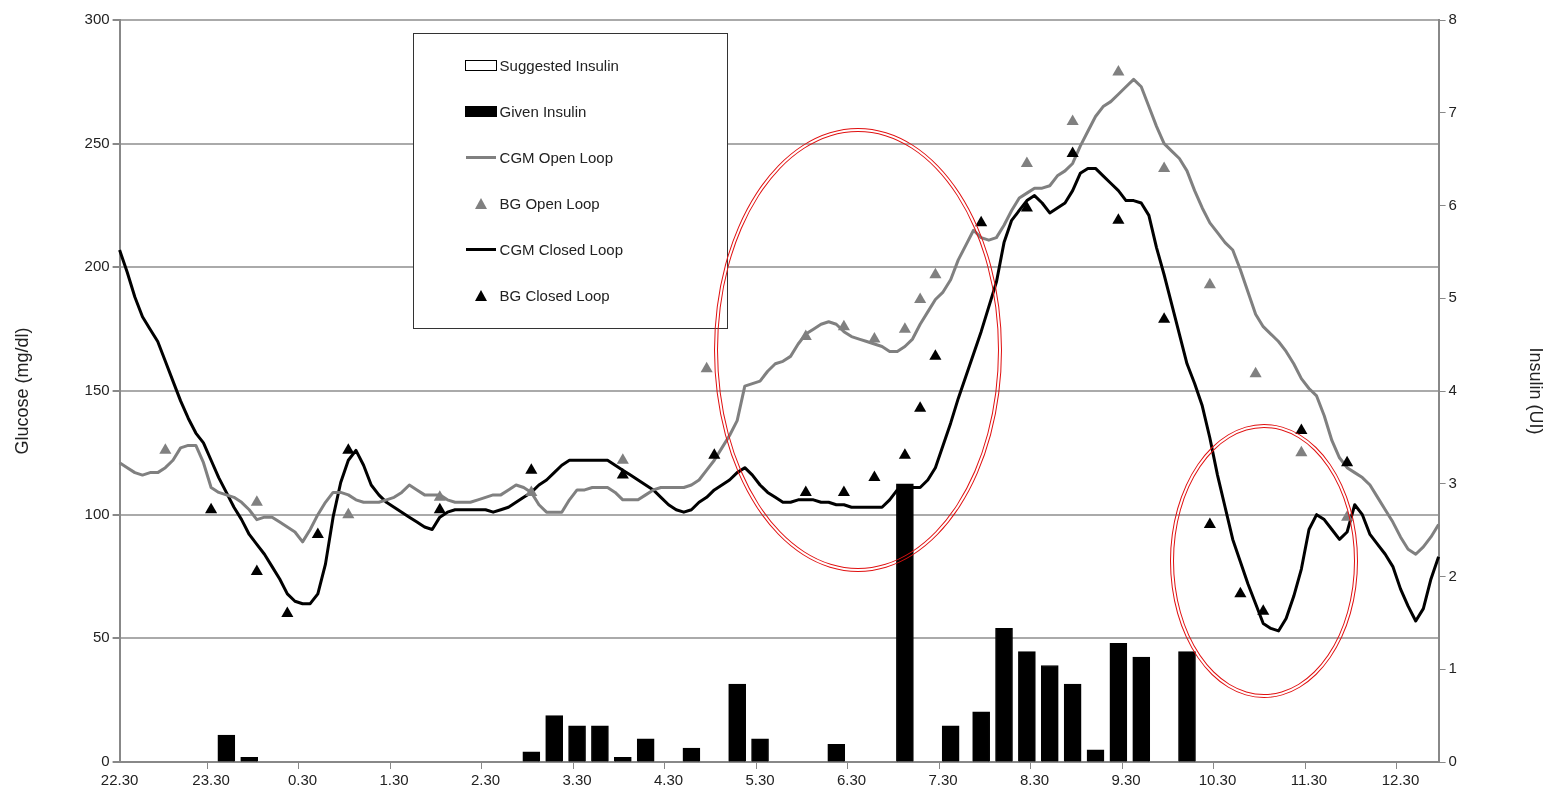 The width and height of the screenshot is (1558, 802). Describe the element at coordinates (543, 111) in the screenshot. I see `legend-label: Given Insulin` at that location.